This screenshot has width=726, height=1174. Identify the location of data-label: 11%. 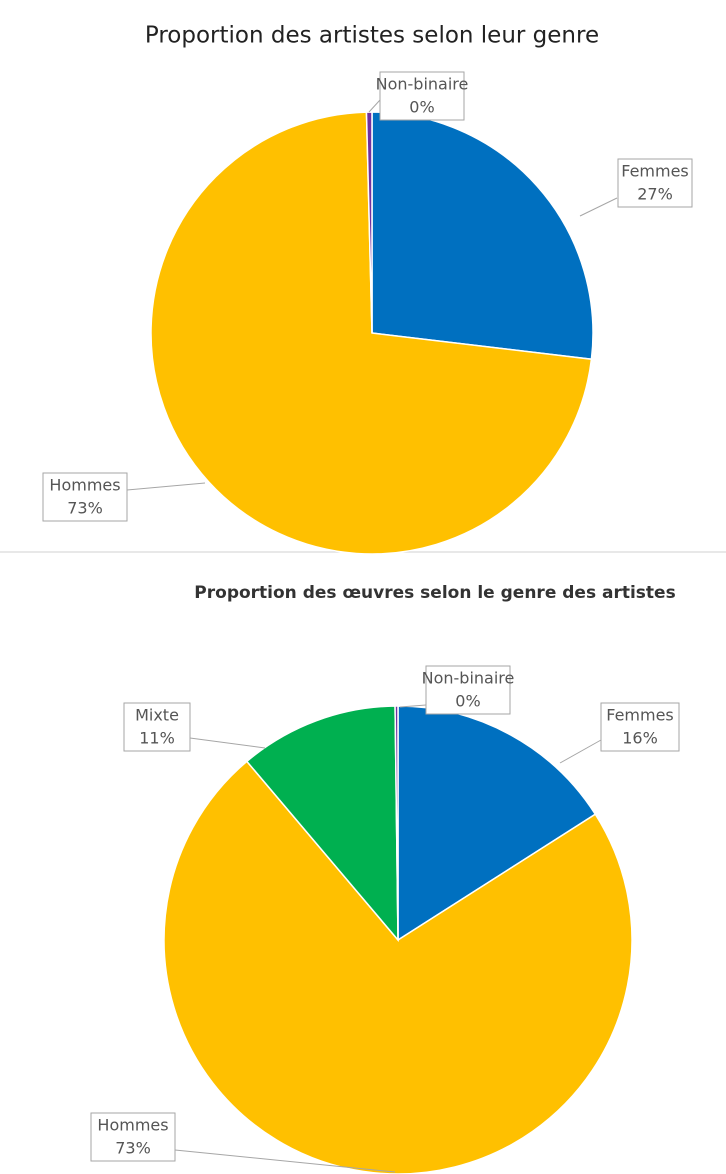
(157, 738).